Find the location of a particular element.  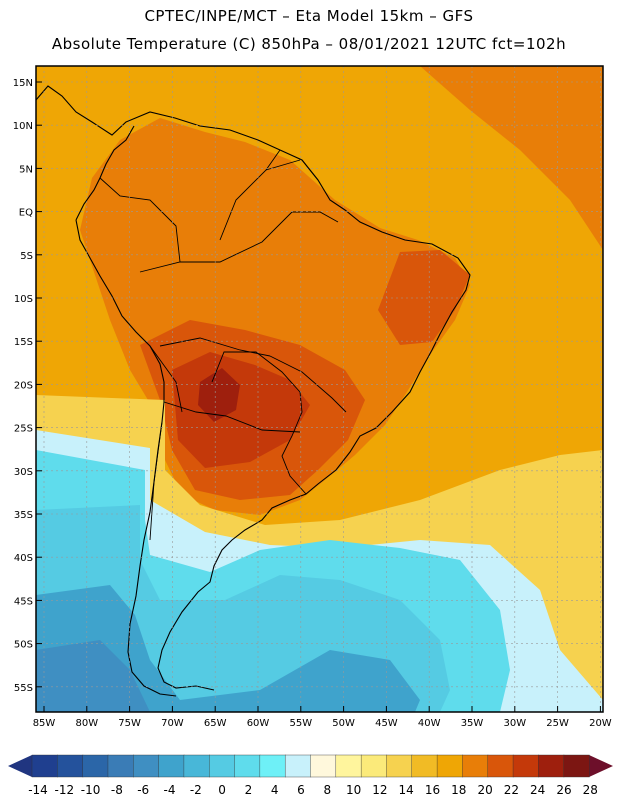

field-northeast-hot is located at coordinates (424, 297).